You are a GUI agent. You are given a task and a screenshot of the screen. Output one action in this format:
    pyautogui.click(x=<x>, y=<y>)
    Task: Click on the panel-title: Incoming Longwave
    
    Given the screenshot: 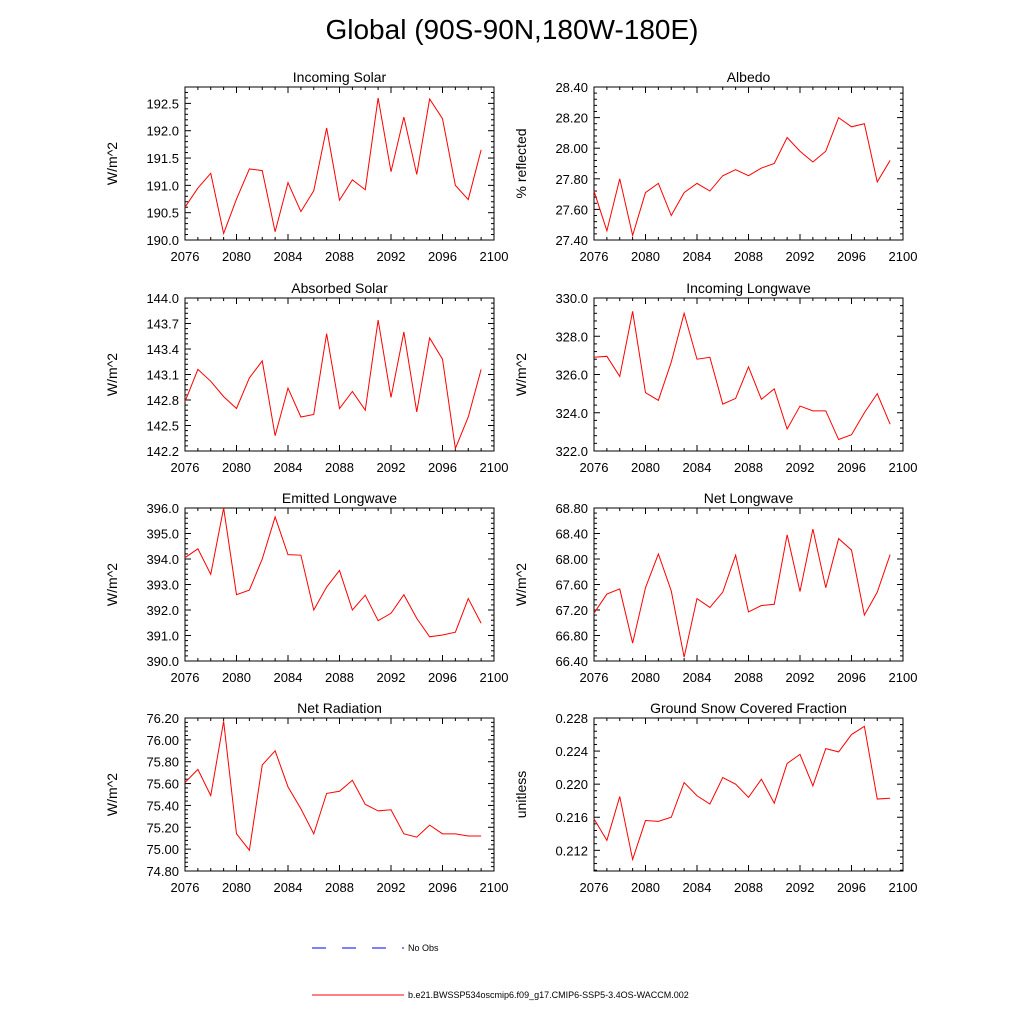 What is the action you would take?
    pyautogui.click(x=748, y=288)
    